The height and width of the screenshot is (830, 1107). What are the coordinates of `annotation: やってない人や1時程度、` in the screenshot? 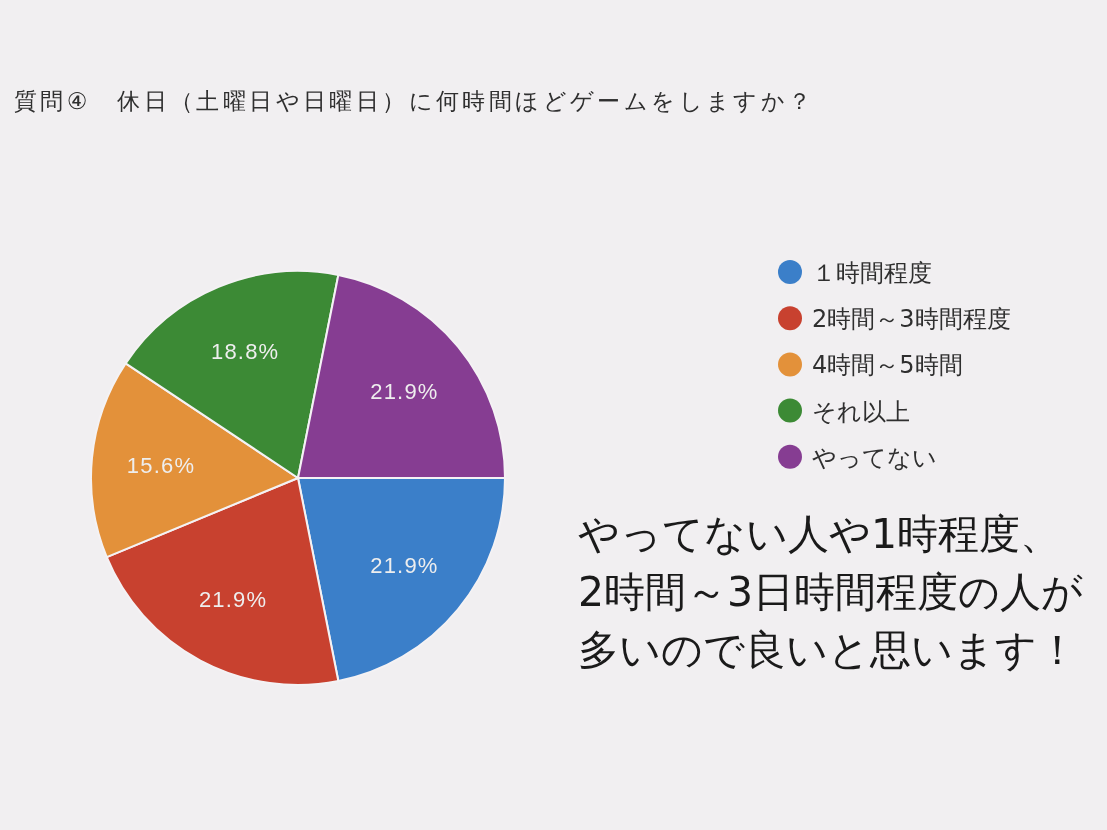 It's located at (820, 534).